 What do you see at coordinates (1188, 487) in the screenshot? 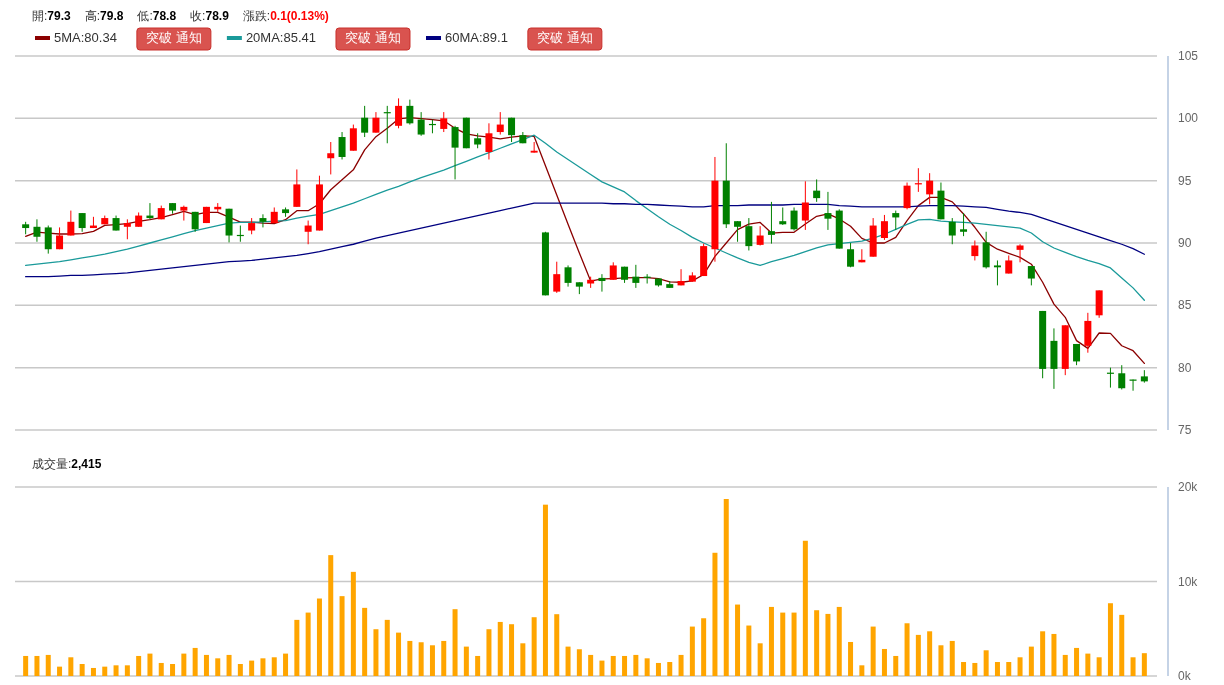
I see `y-tick-label: 20k` at bounding box center [1188, 487].